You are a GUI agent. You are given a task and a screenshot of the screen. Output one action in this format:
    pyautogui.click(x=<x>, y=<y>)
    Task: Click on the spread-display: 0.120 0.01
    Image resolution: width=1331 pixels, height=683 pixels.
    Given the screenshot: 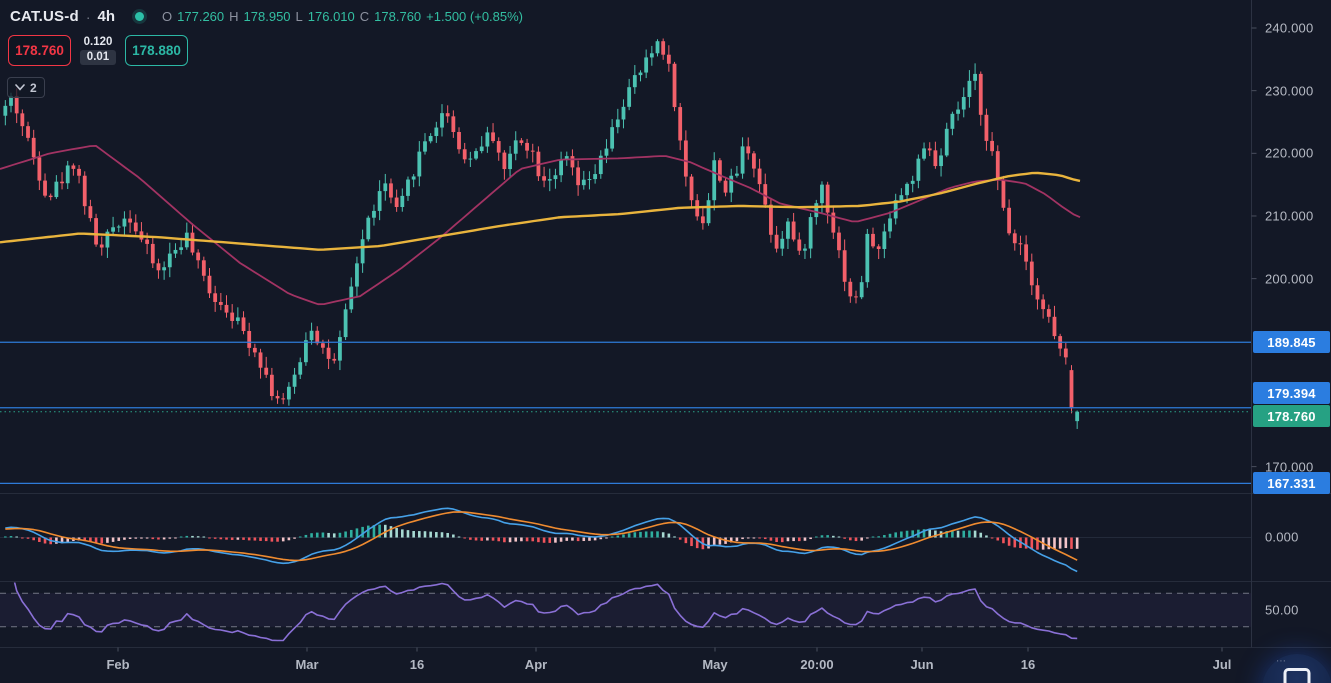 What is the action you would take?
    pyautogui.click(x=98, y=50)
    